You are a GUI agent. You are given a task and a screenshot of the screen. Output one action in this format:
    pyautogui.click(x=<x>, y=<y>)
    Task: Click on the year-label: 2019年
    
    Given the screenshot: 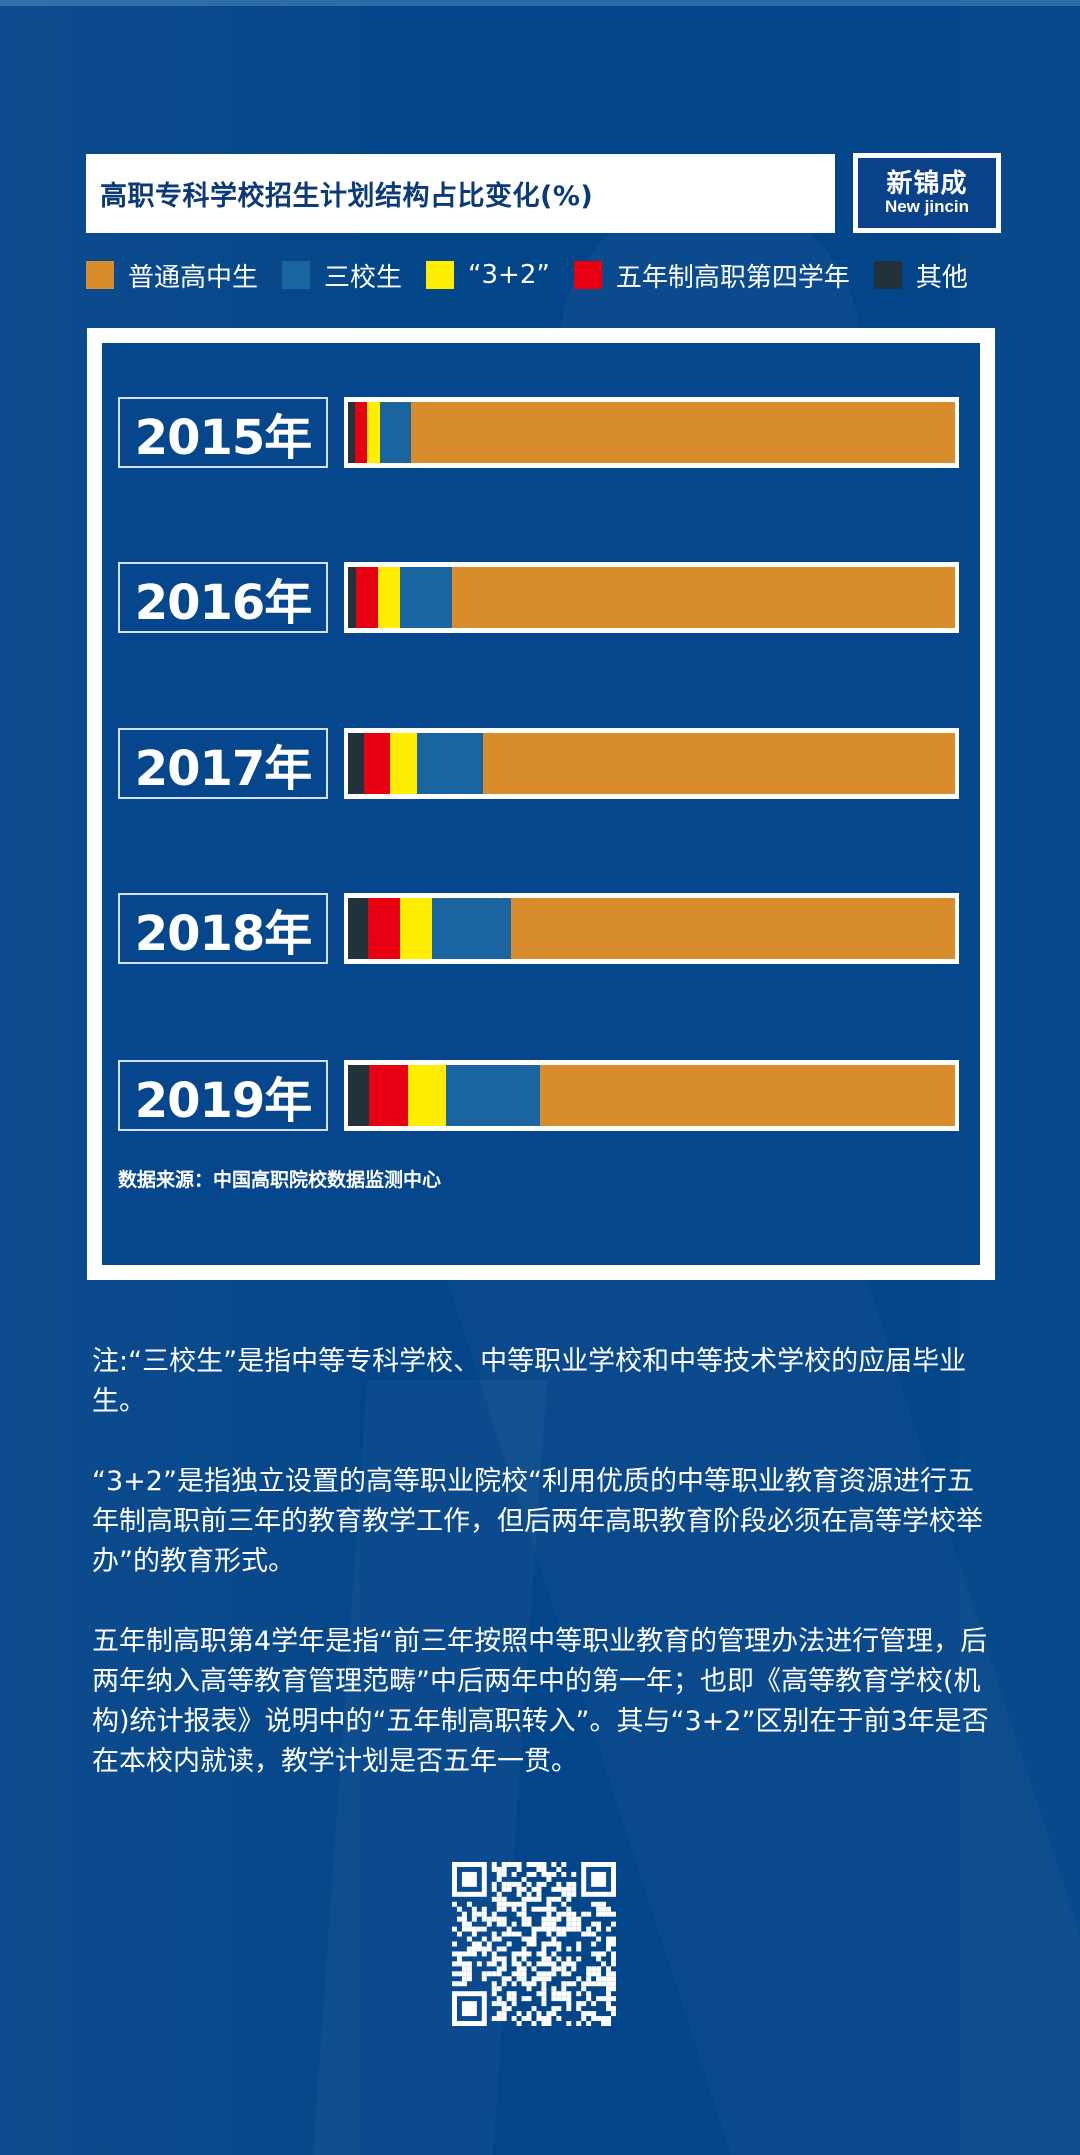 What is the action you would take?
    pyautogui.click(x=223, y=1100)
    